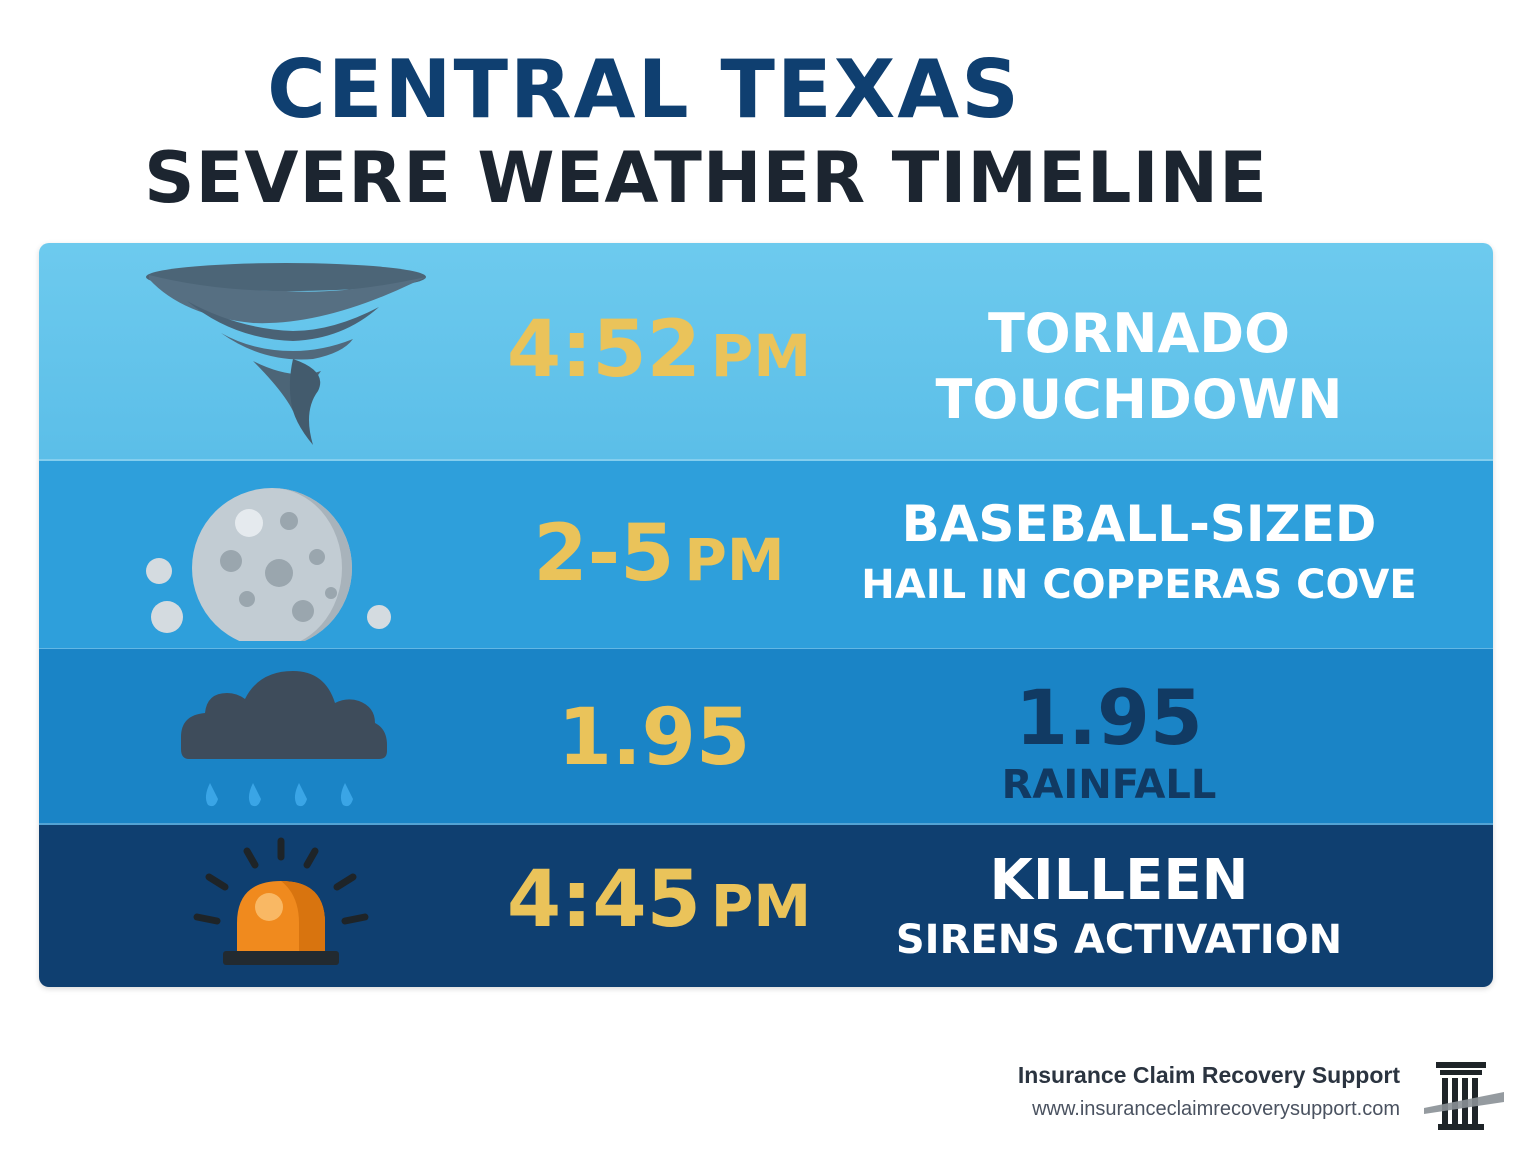  What do you see at coordinates (603, 900) in the screenshot?
I see `time-value: 4:45` at bounding box center [603, 900].